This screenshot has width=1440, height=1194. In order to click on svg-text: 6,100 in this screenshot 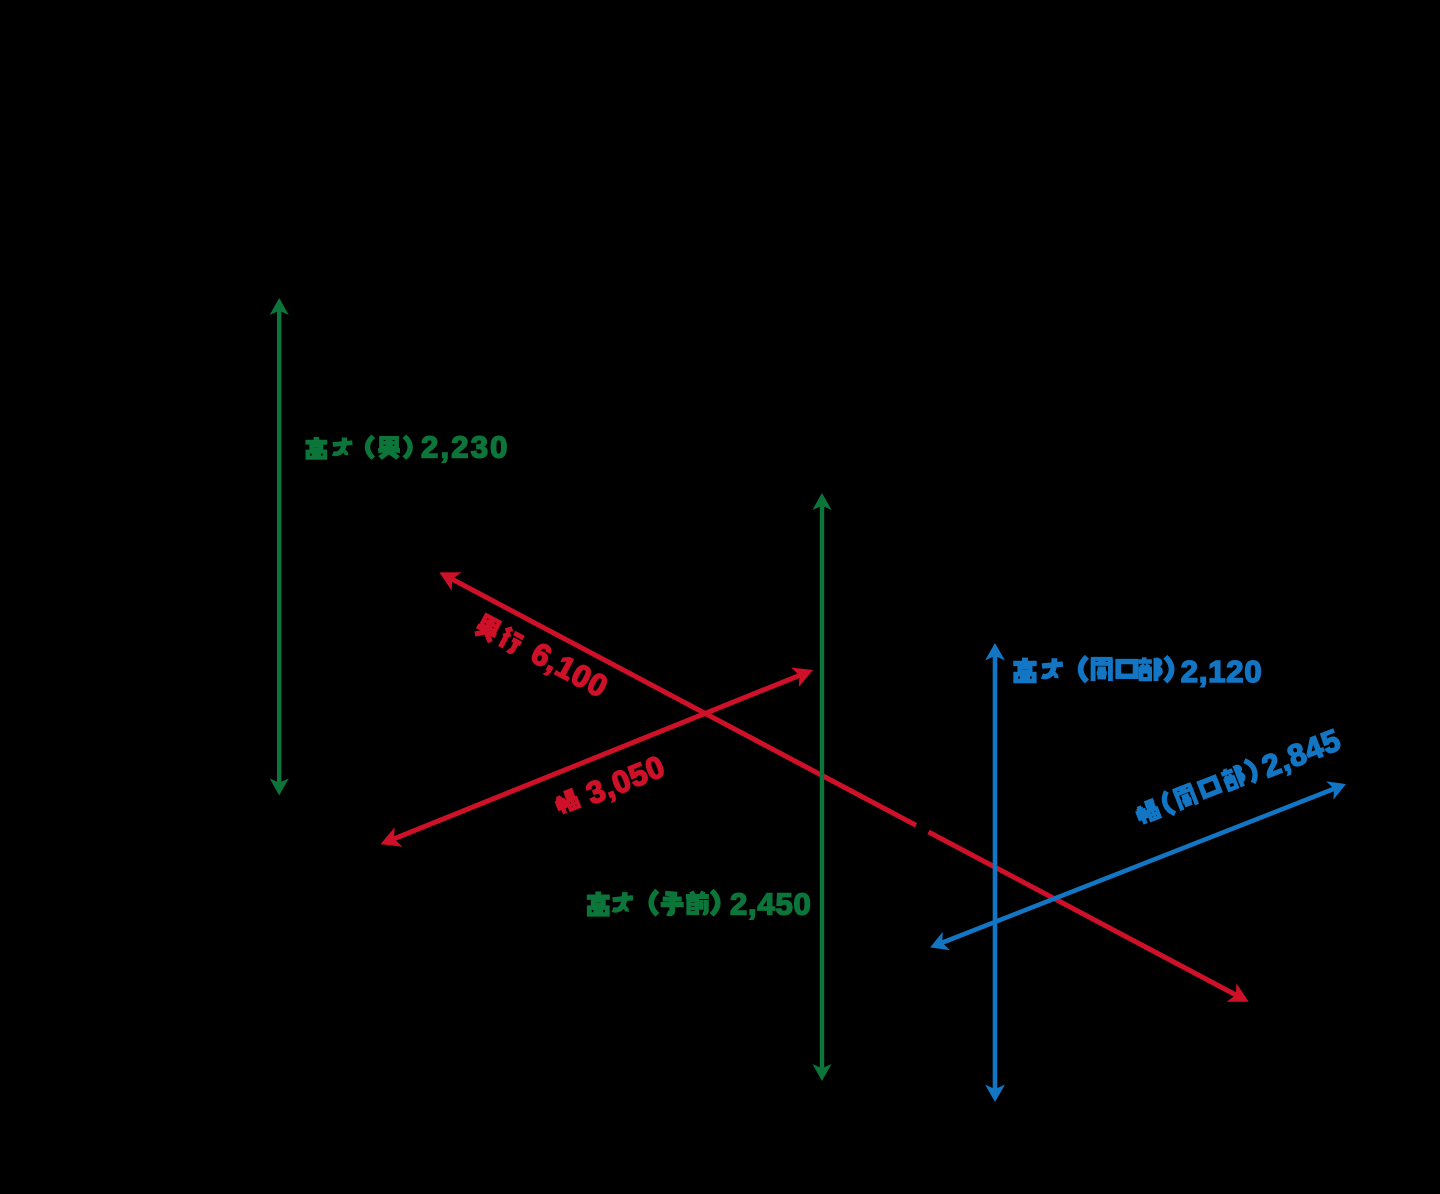, I will do `click(569, 669)`.